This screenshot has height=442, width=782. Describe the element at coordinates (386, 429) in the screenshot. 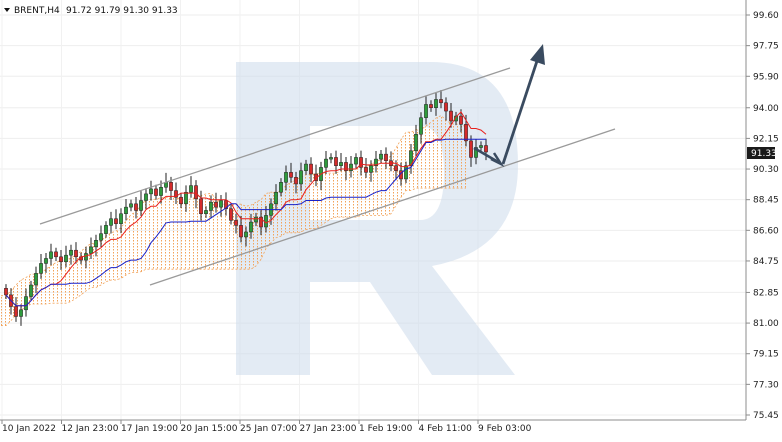

I see `time-label: 1 Feb 19:00` at that location.